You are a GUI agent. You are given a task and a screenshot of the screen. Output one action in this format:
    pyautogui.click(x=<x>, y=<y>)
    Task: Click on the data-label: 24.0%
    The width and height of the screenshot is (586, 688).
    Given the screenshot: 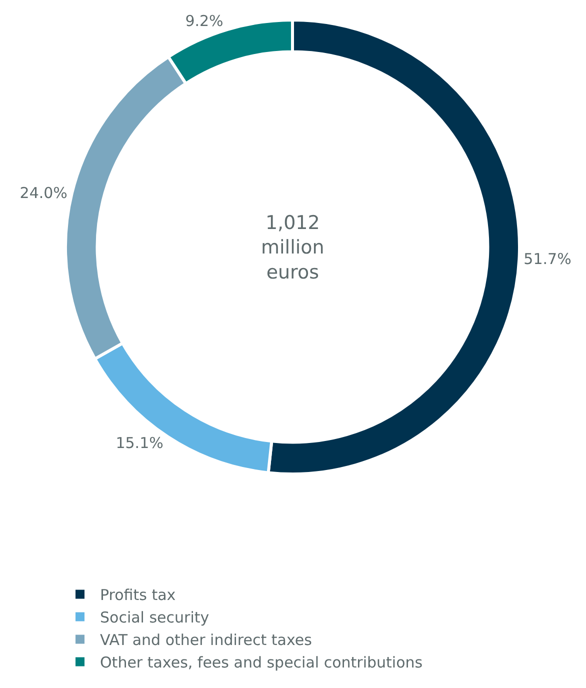 What is the action you would take?
    pyautogui.click(x=44, y=193)
    